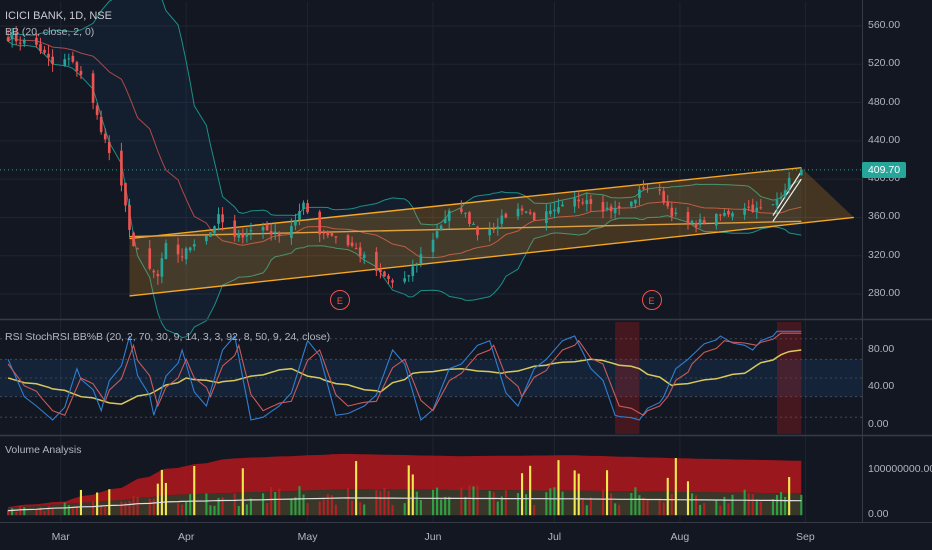 This screenshot has height=550, width=932. Describe the element at coordinates (554, 537) in the screenshot. I see `x-tick-label-jul: Jul` at that location.